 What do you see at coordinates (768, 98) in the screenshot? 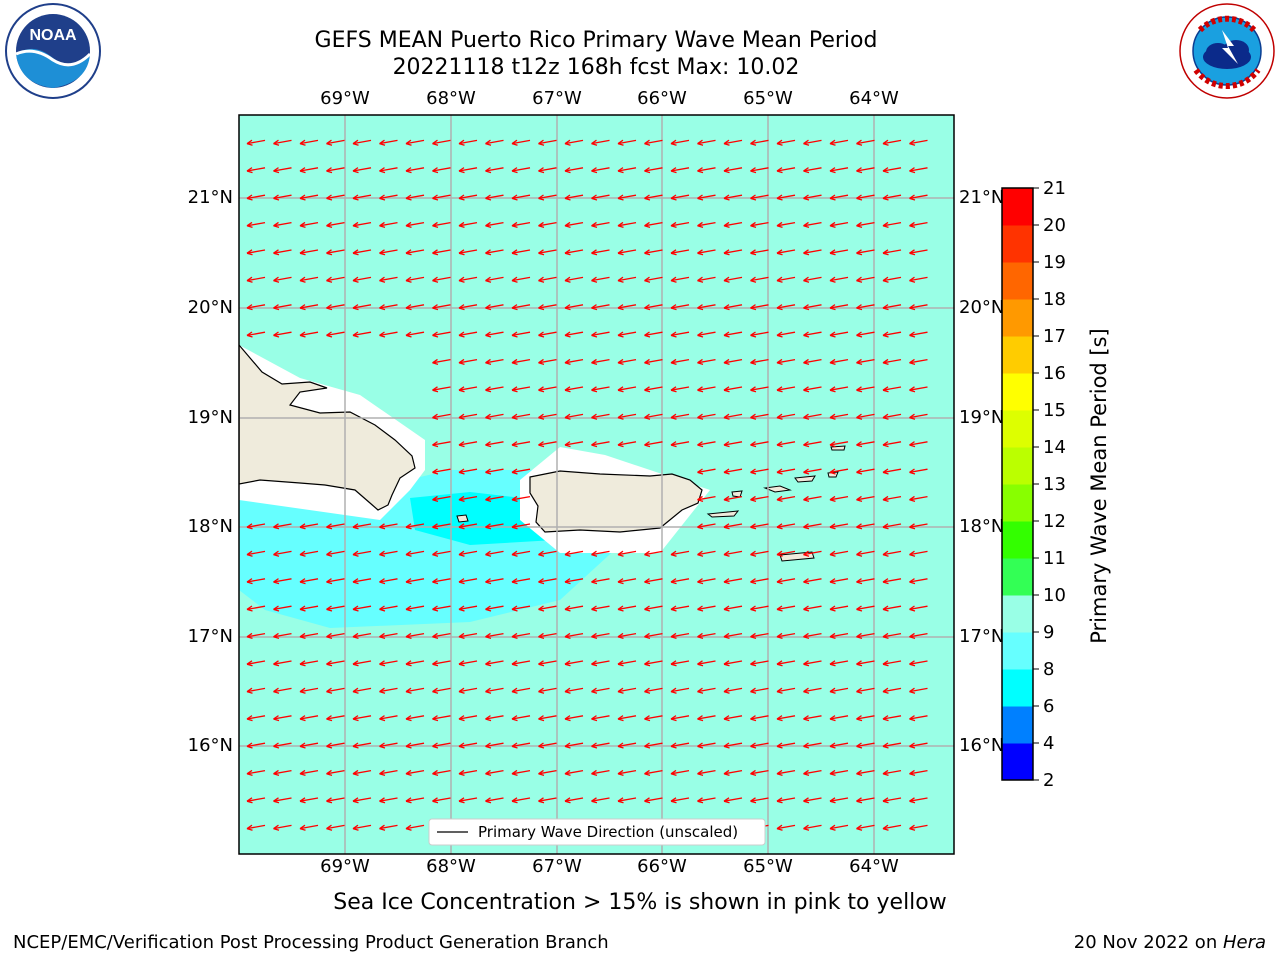
I see `lon-label-top: 65°W` at bounding box center [768, 98].